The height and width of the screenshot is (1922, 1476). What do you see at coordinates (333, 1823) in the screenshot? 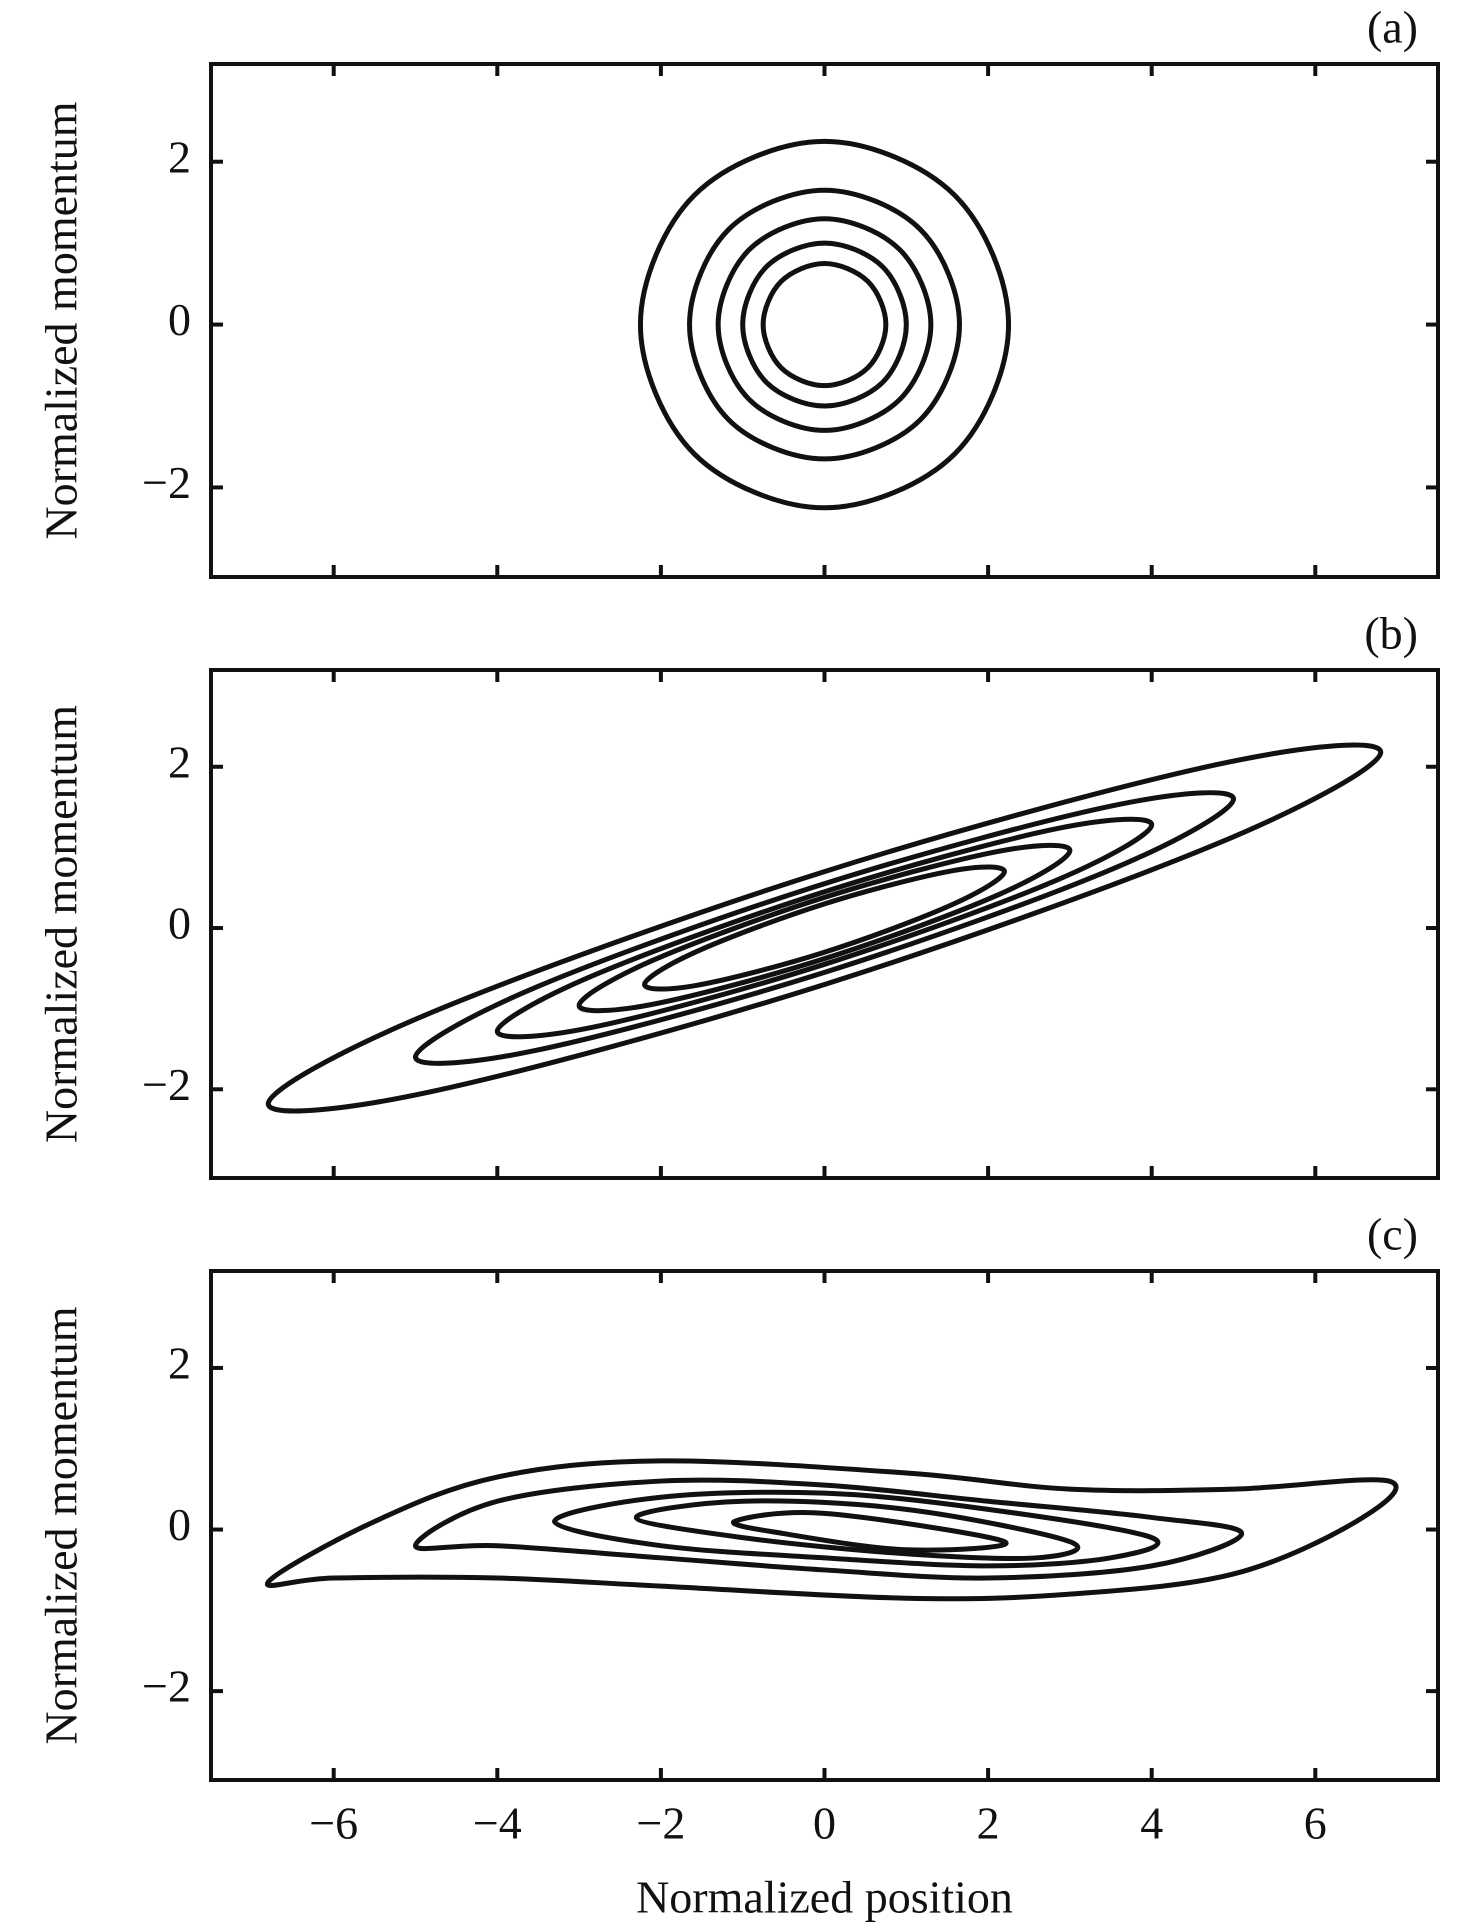
I see `x-tick-label: −6` at bounding box center [333, 1823].